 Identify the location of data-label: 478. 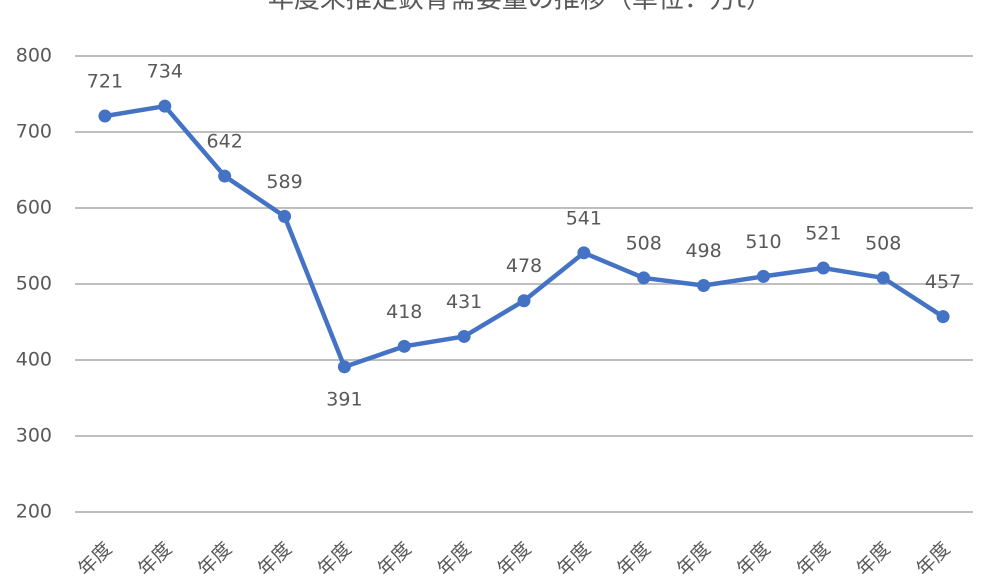
(524, 266).